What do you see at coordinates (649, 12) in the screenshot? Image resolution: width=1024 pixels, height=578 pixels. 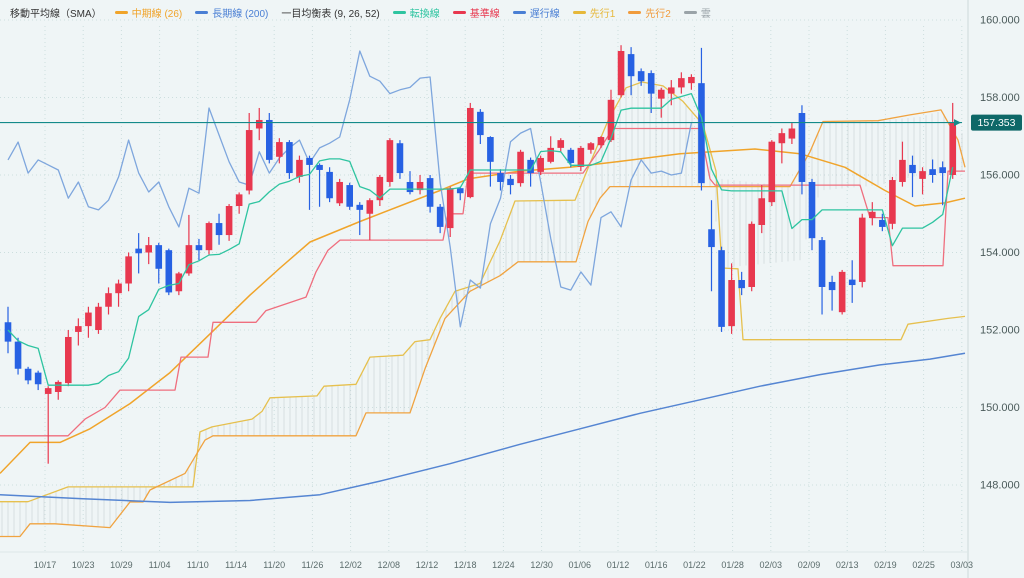 I see `legend-item-senkou2: 先行2` at bounding box center [649, 12].